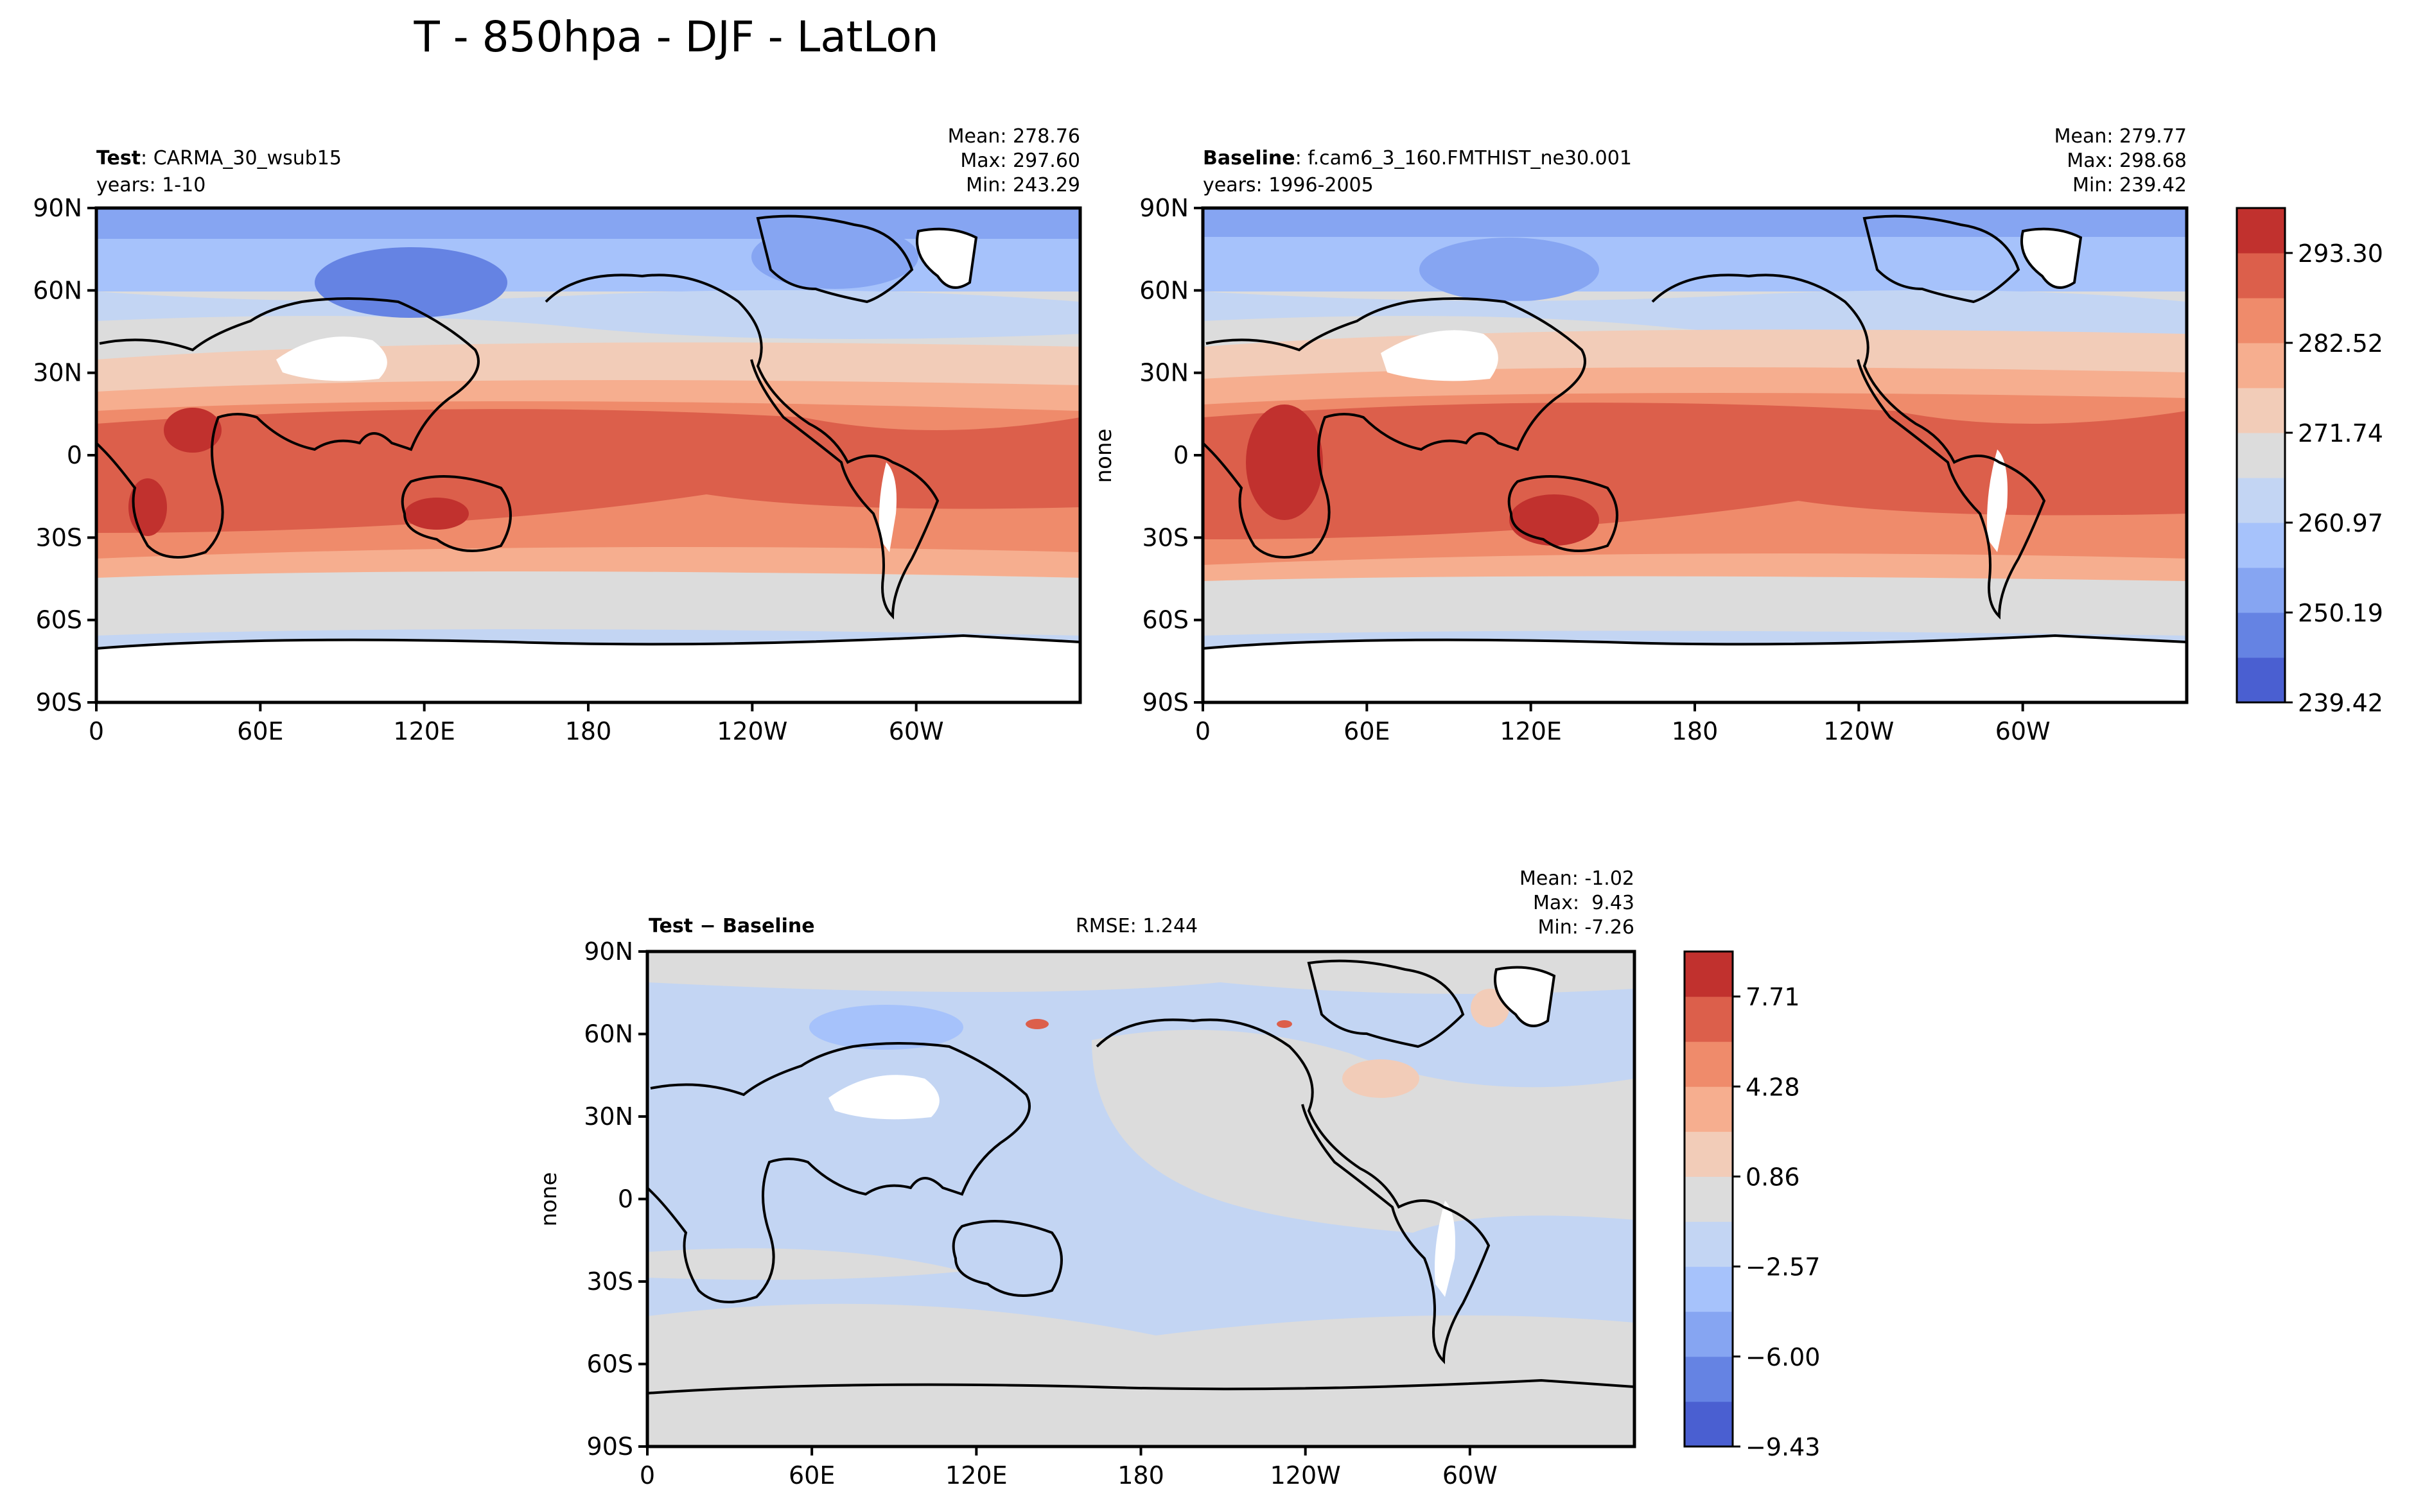 This screenshot has width=2416, height=1512. What do you see at coordinates (1783, 1267) in the screenshot?
I see `colorbar-tick-label: −2.57` at bounding box center [1783, 1267].